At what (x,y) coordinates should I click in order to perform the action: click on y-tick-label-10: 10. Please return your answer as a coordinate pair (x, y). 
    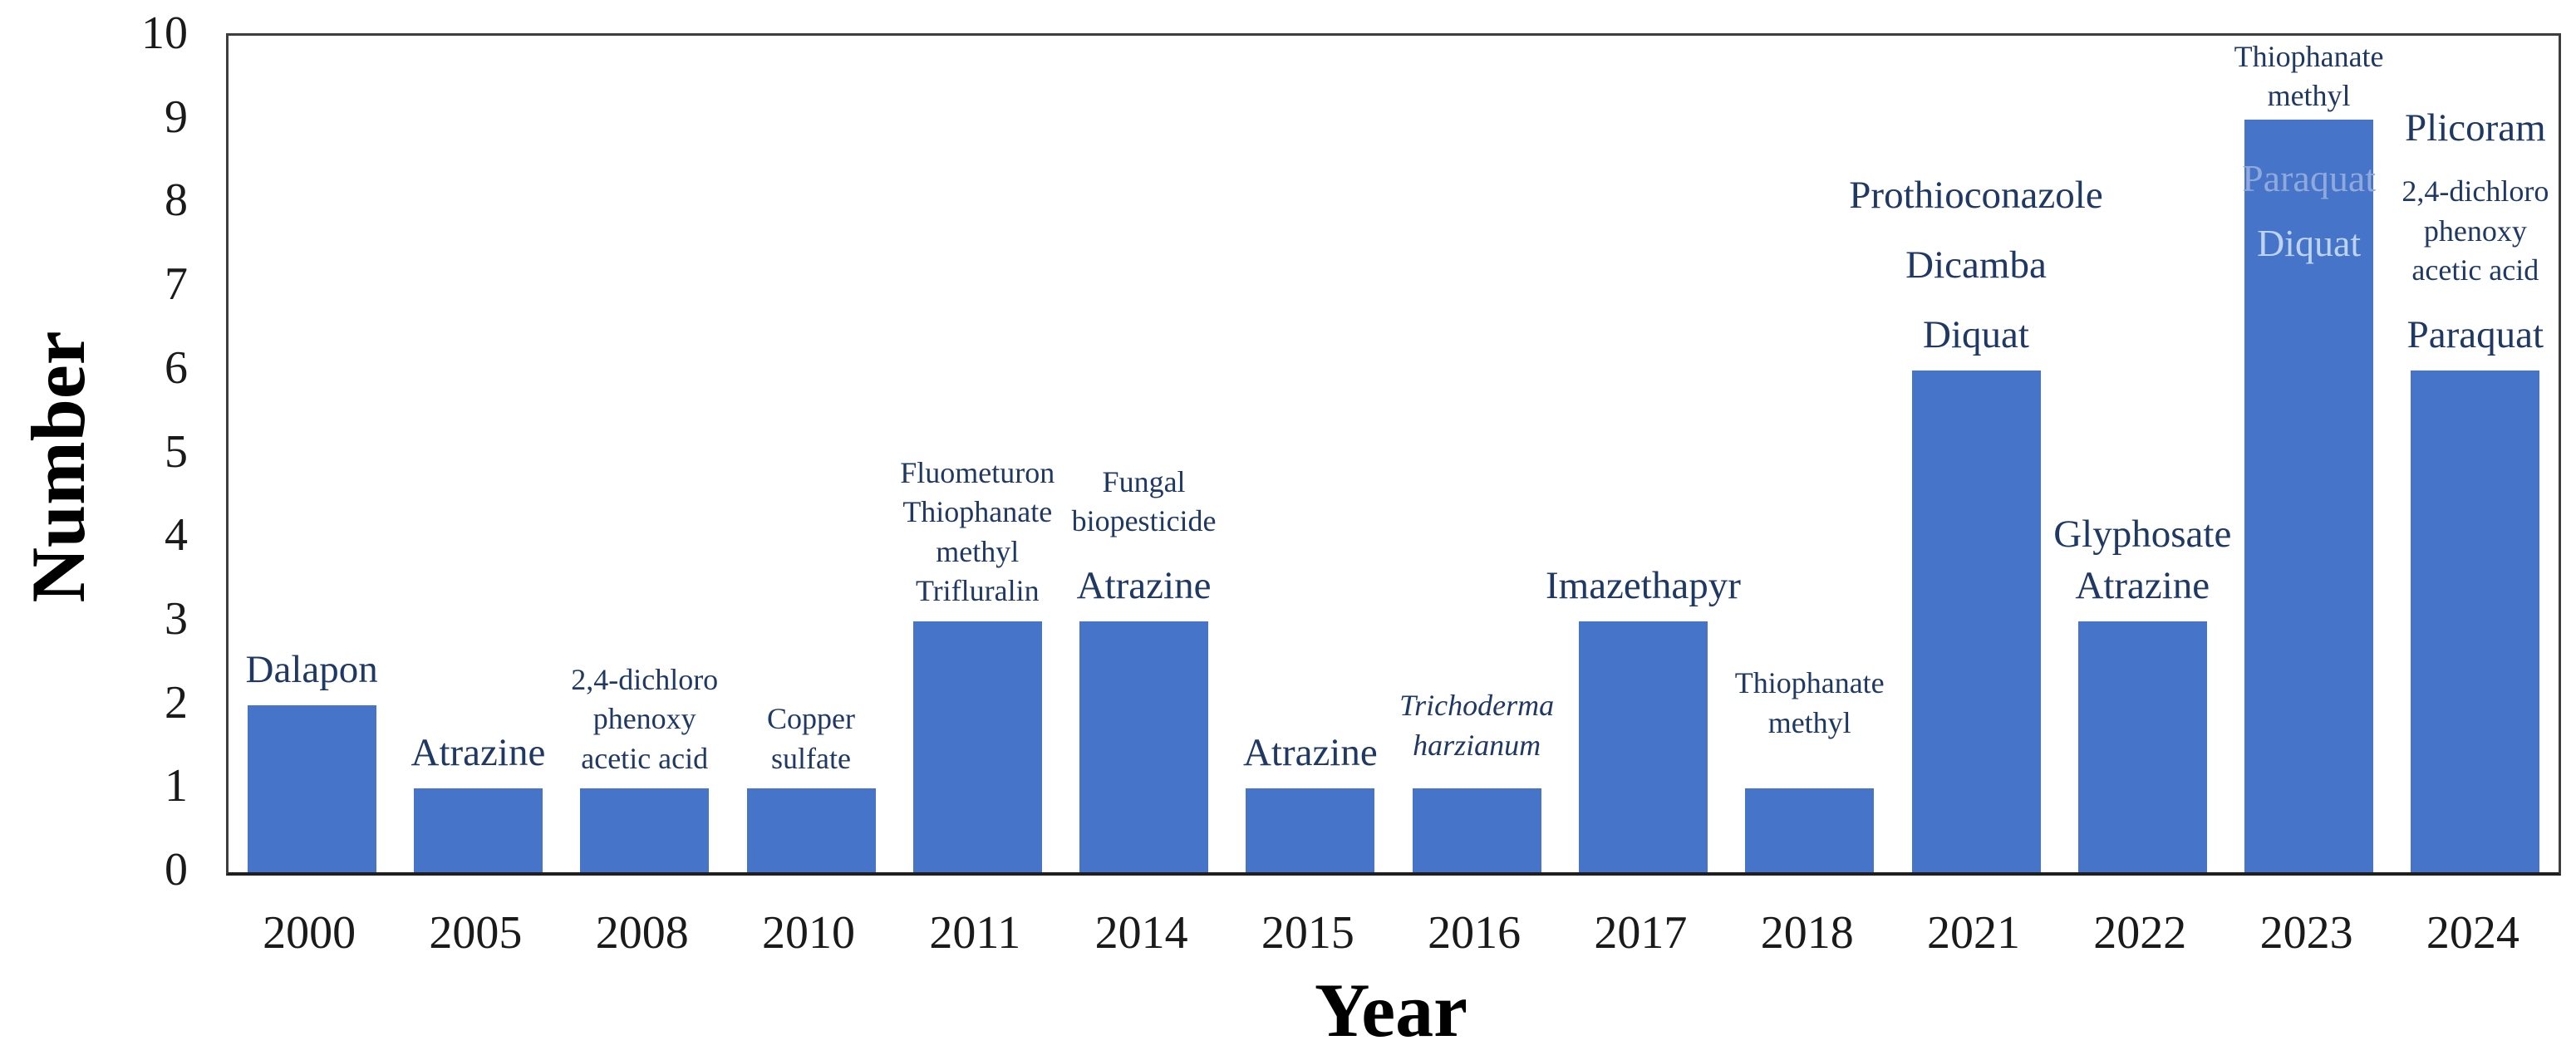
    Looking at the image, I should click on (164, 33).